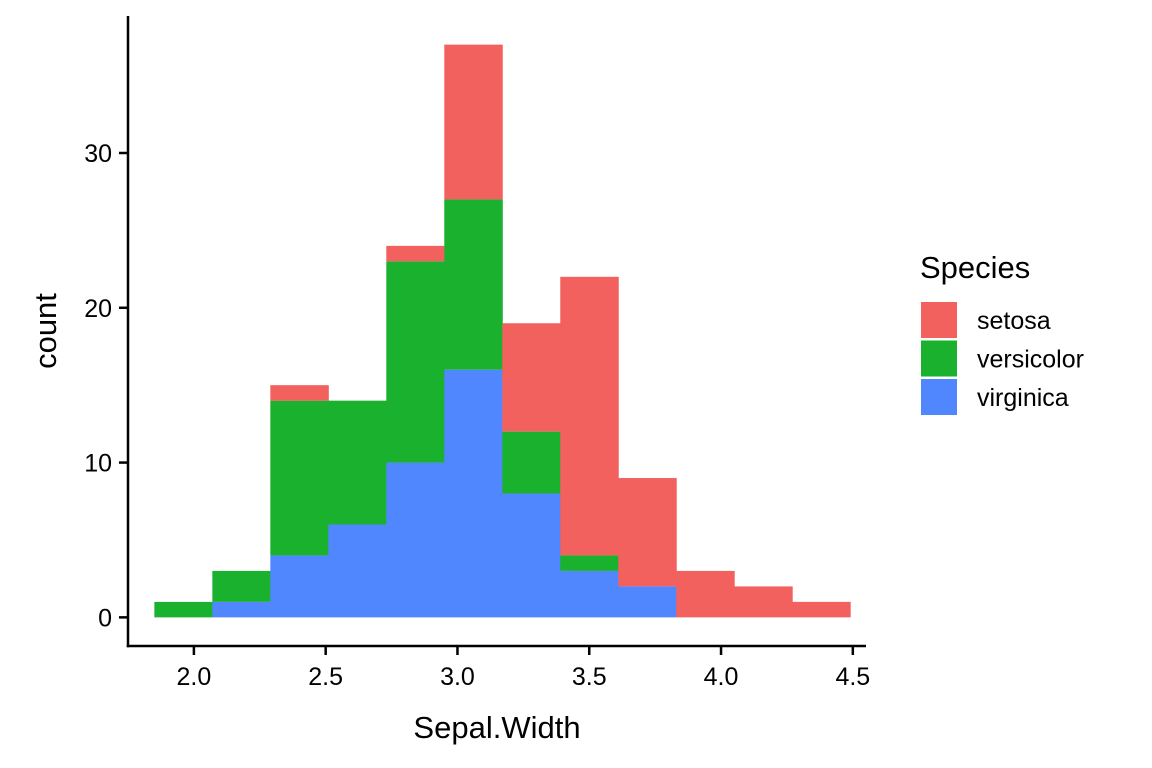 The height and width of the screenshot is (768, 1152). Describe the element at coordinates (721, 677) in the screenshot. I see `x-tick-label: 4.0` at that location.